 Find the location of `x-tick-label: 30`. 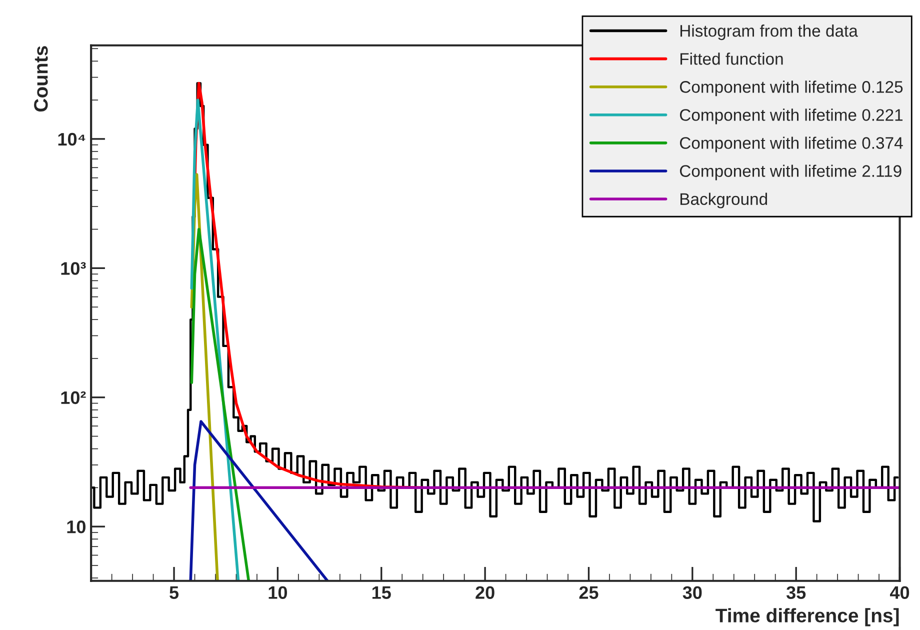

x-tick-label: 30 is located at coordinates (692, 593).